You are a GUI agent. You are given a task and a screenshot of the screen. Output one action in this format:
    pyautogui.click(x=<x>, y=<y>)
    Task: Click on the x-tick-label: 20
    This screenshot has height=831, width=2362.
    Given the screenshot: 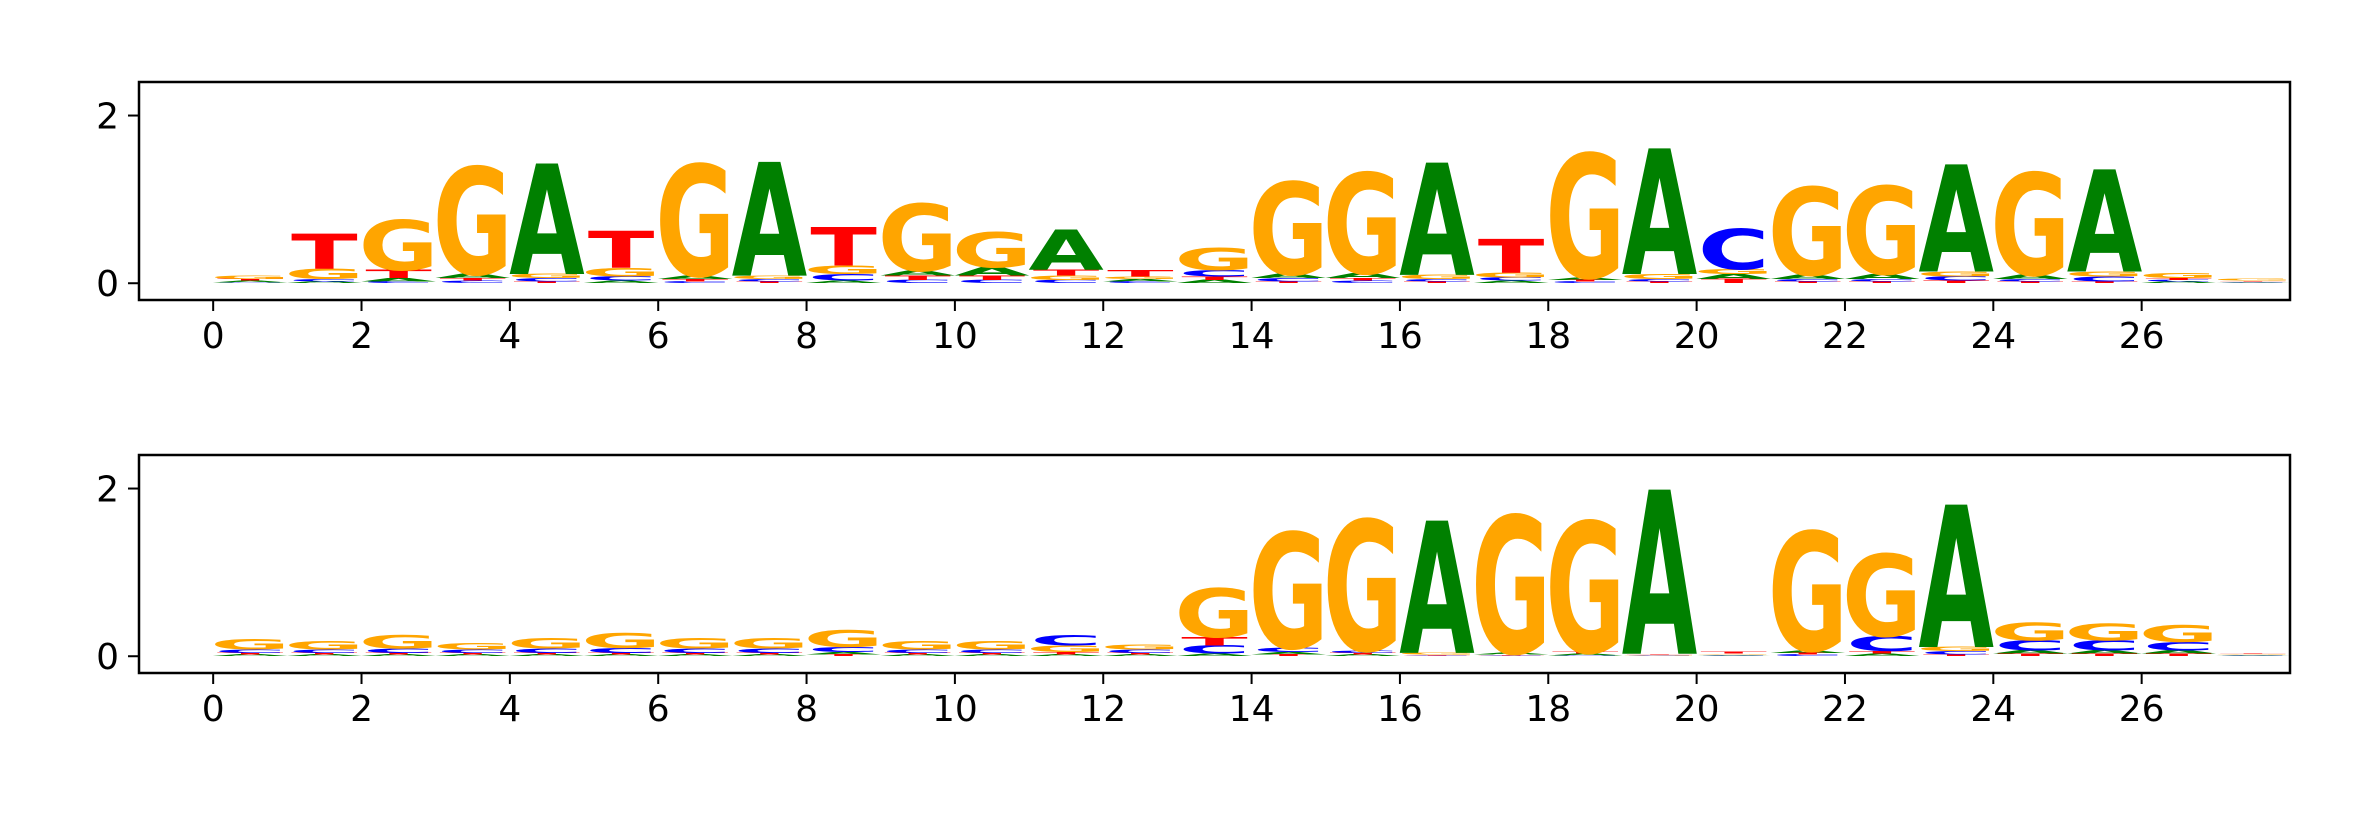 What is the action you would take?
    pyautogui.click(x=1697, y=336)
    